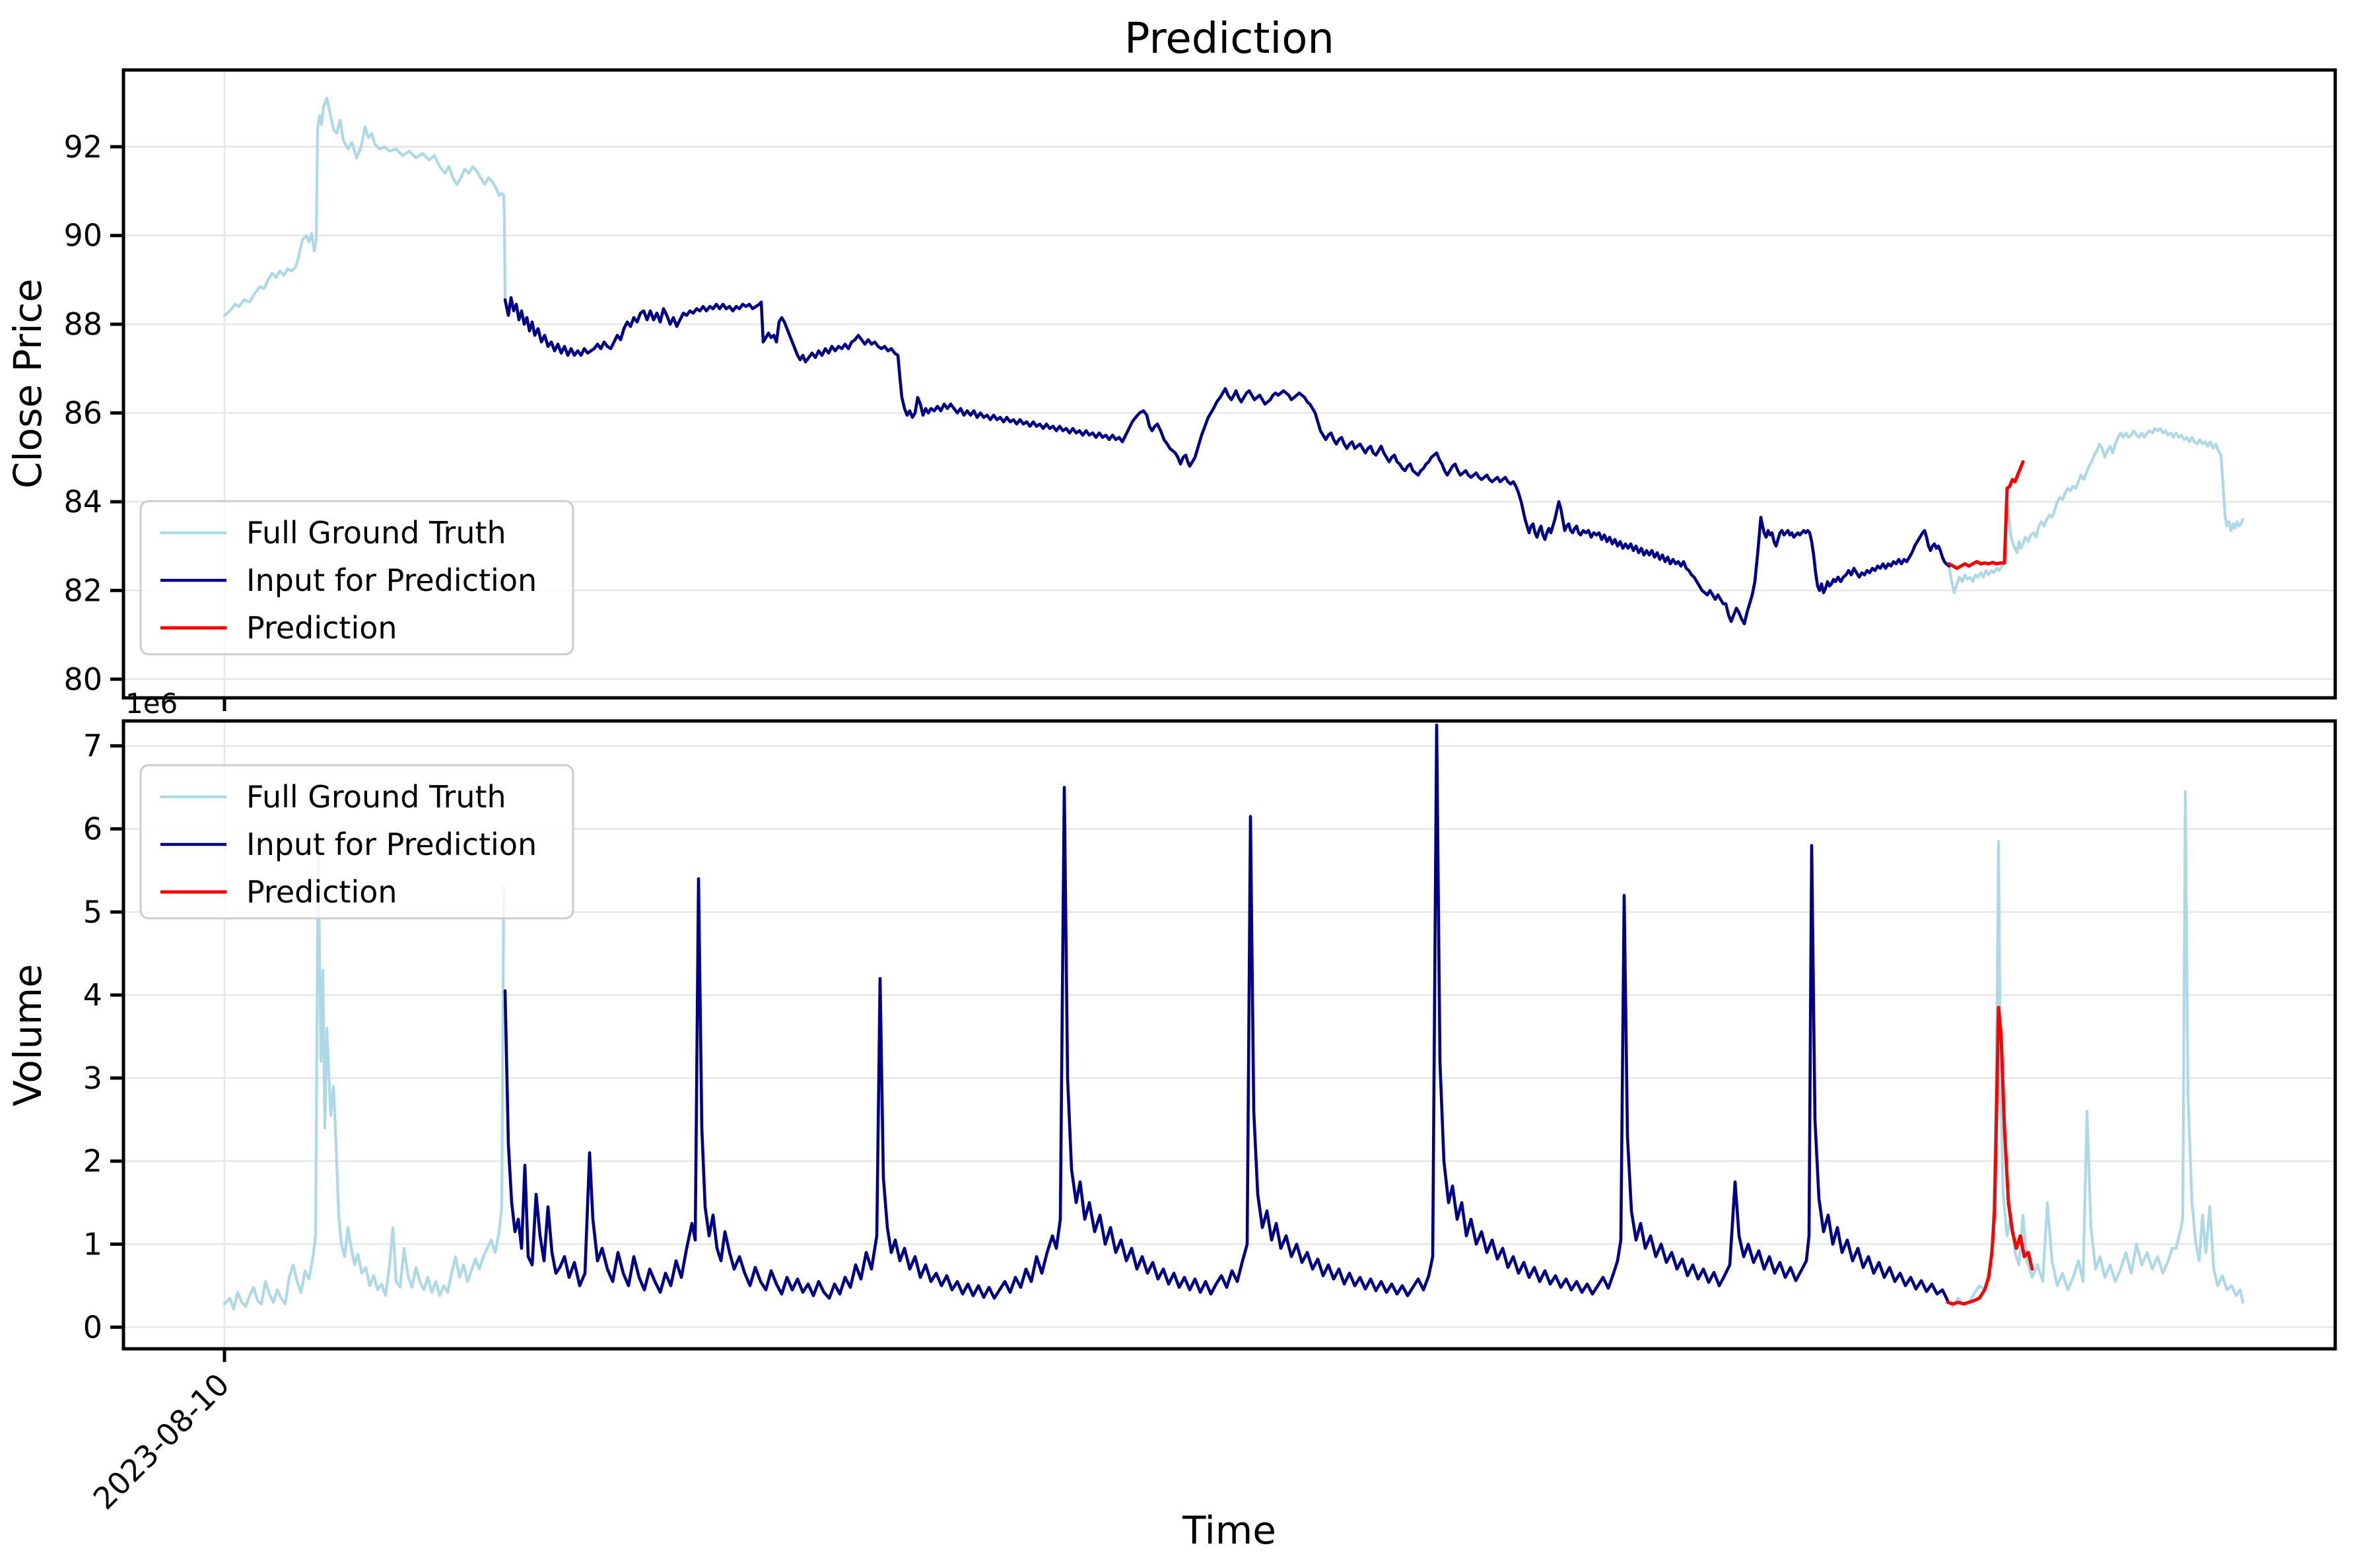 The image size is (2357, 1568). What do you see at coordinates (92, 1244) in the screenshot?
I see `y-tick-label: 1` at bounding box center [92, 1244].